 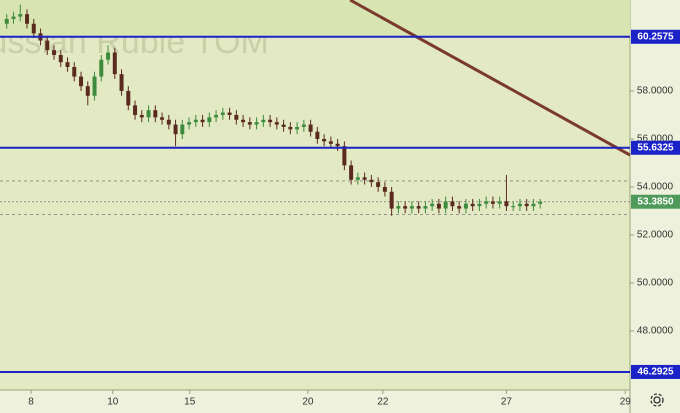 What do you see at coordinates (655, 139) in the screenshot?
I see `y-tick-label: 56.0000` at bounding box center [655, 139].